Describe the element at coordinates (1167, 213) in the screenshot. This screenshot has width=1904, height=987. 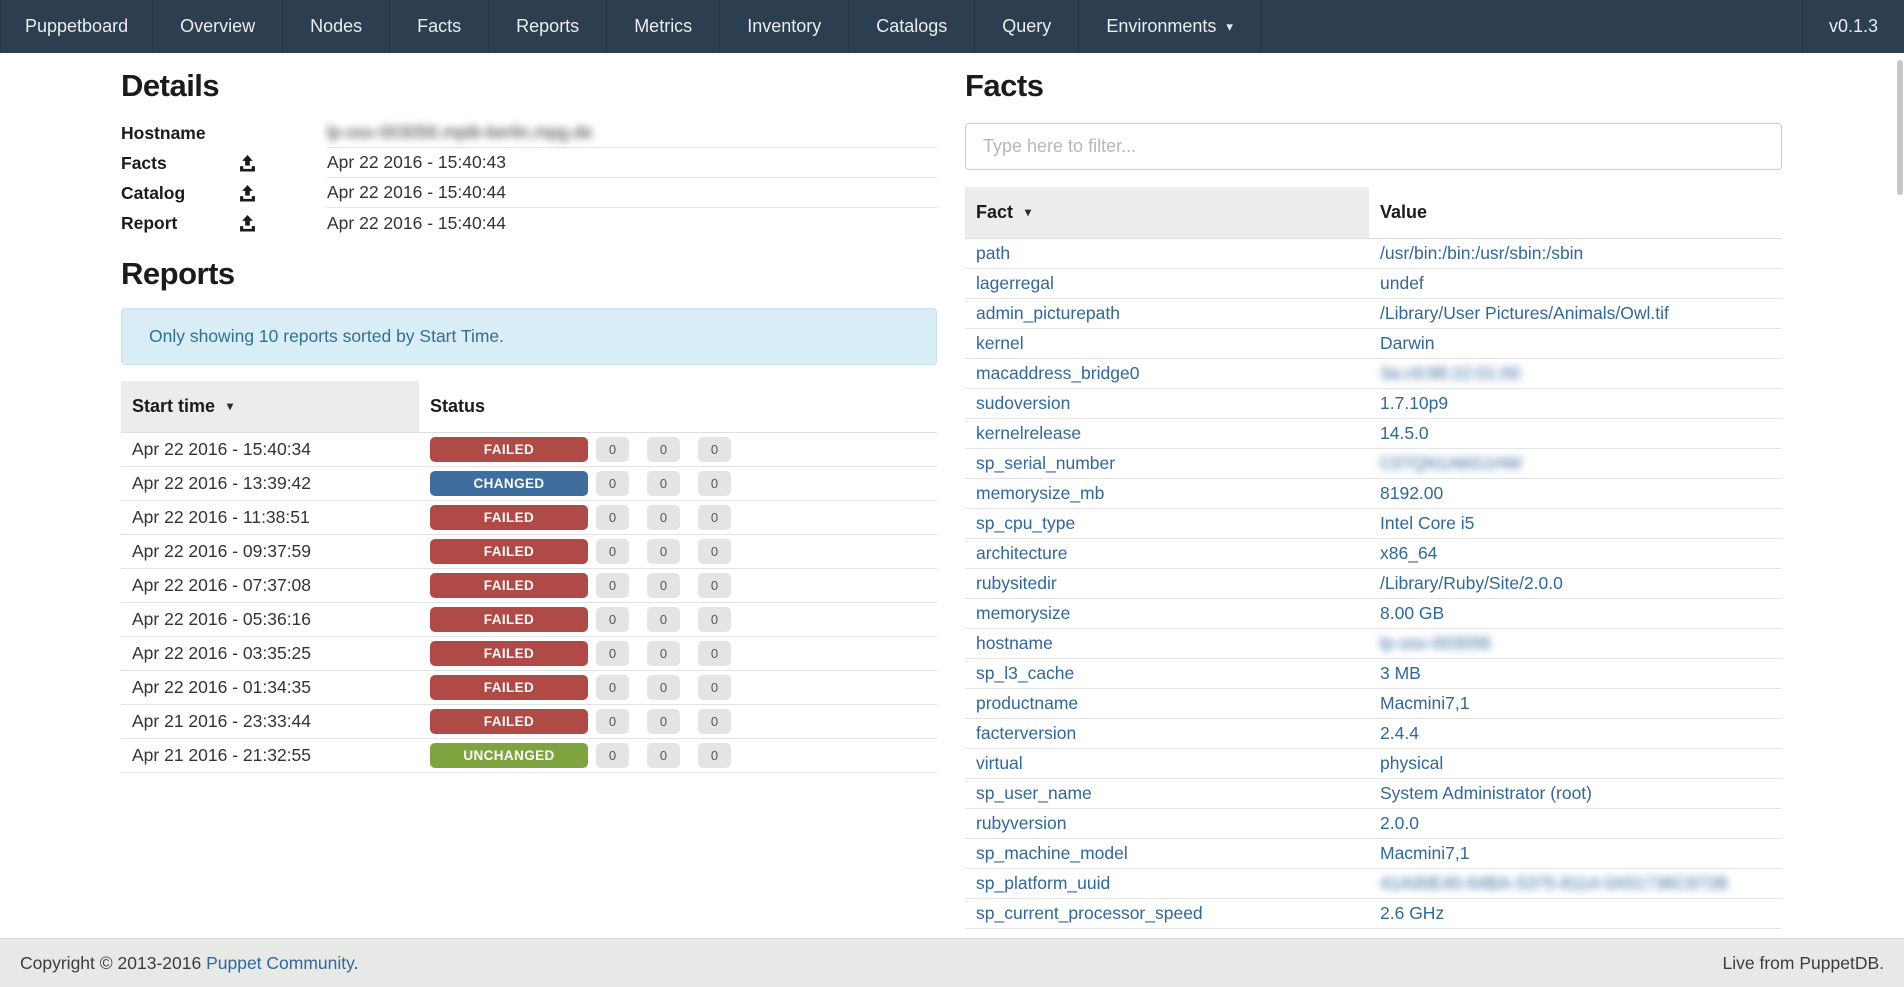
I see `facts-header-fact: Fact ▾` at that location.